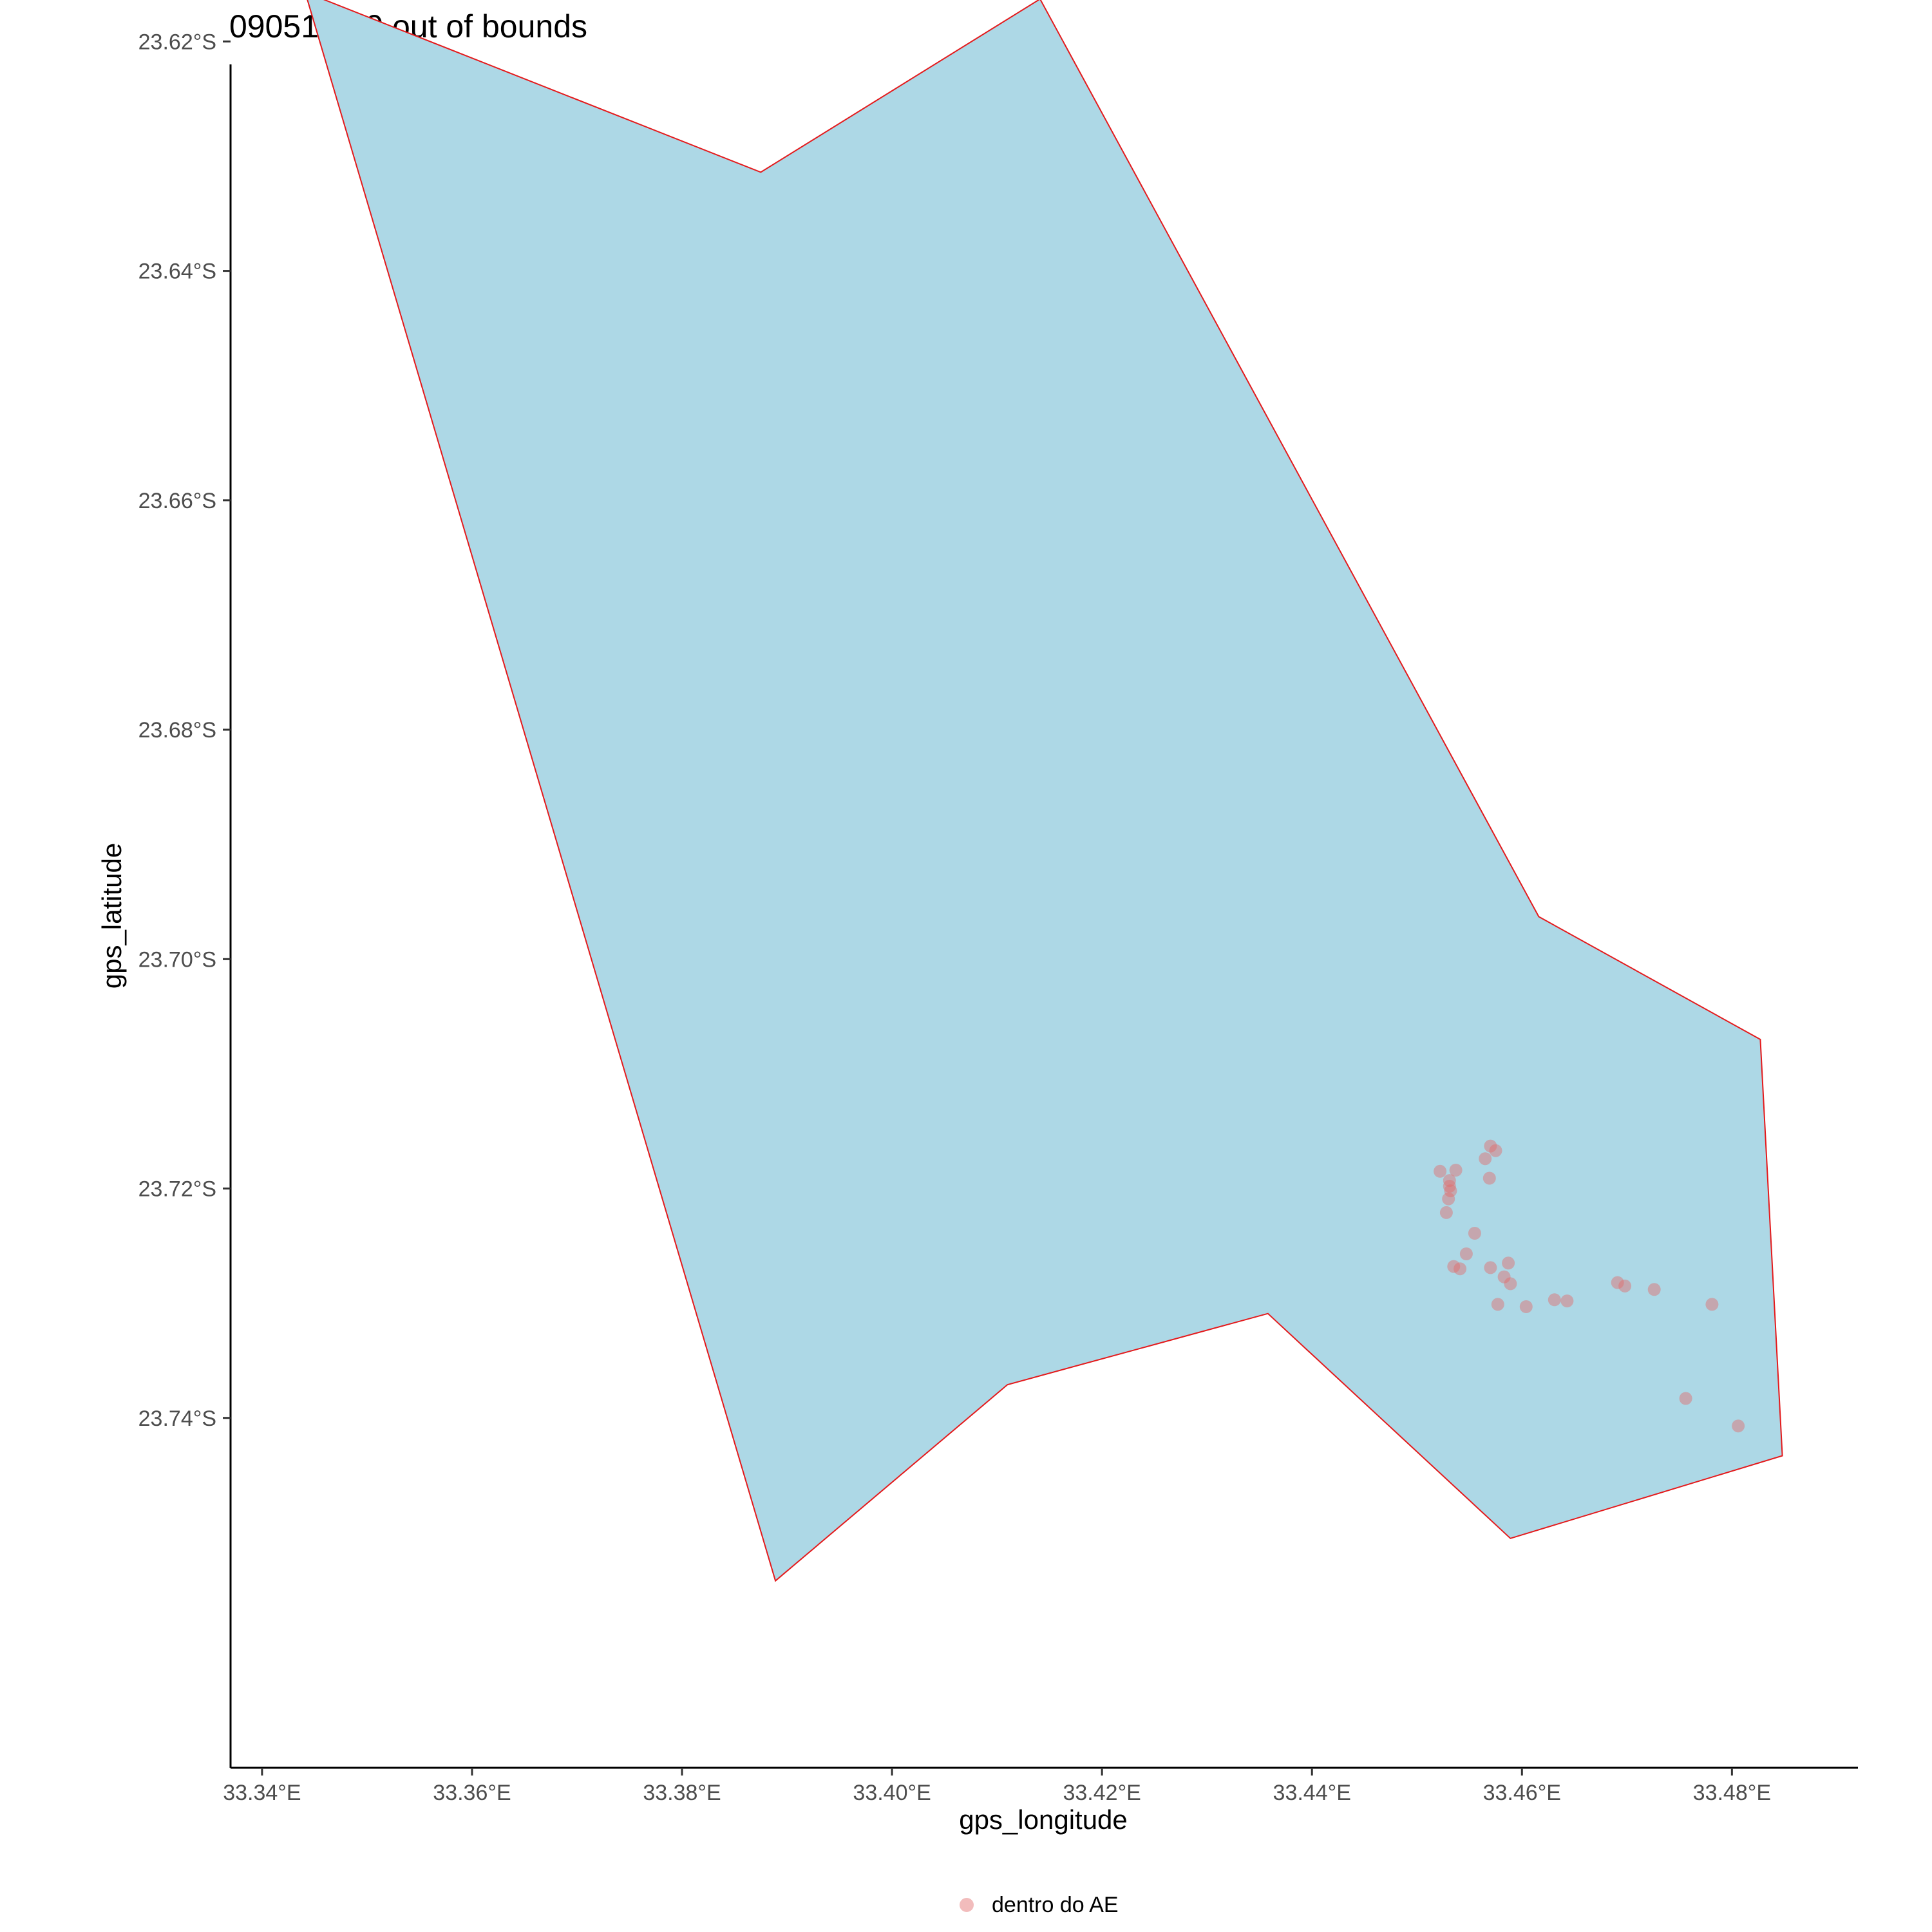  I want to click on y-tick-label: 23.62°S, so click(177, 42).